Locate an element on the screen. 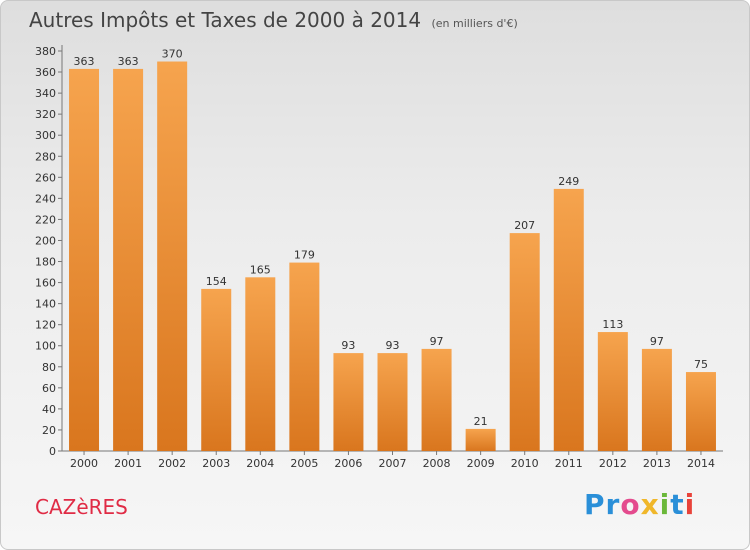 This screenshot has width=750, height=550. y-tick-label: 0 is located at coordinates (52, 451).